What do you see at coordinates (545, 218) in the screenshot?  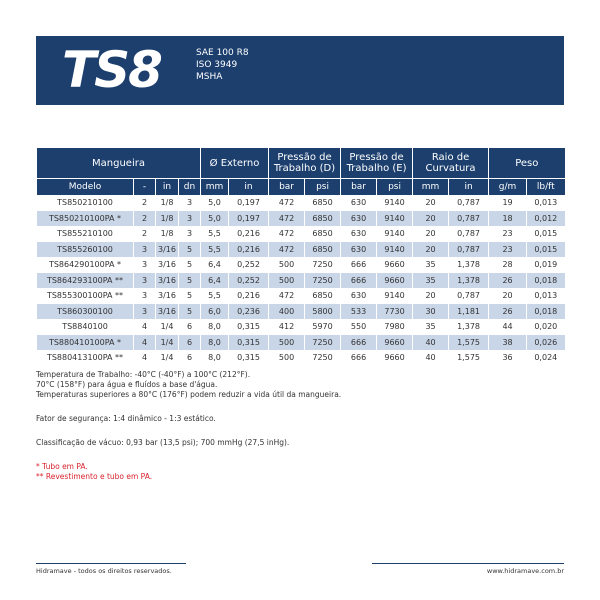 I see `cell: 0,012` at bounding box center [545, 218].